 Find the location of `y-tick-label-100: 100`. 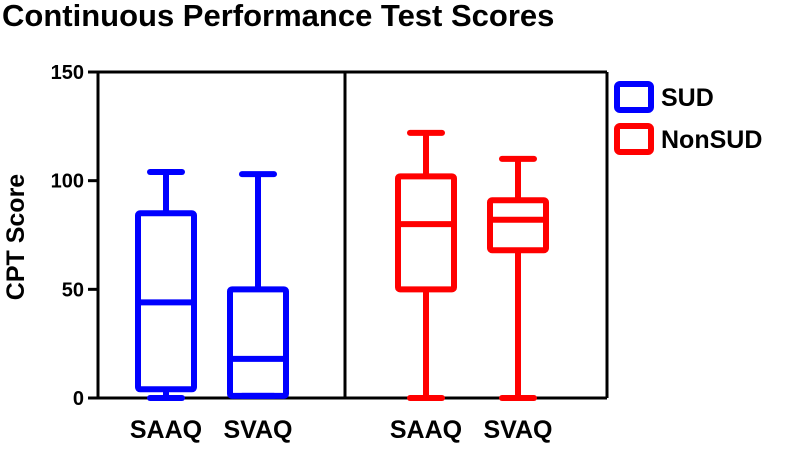

y-tick-label-100: 100 is located at coordinates (67, 182).